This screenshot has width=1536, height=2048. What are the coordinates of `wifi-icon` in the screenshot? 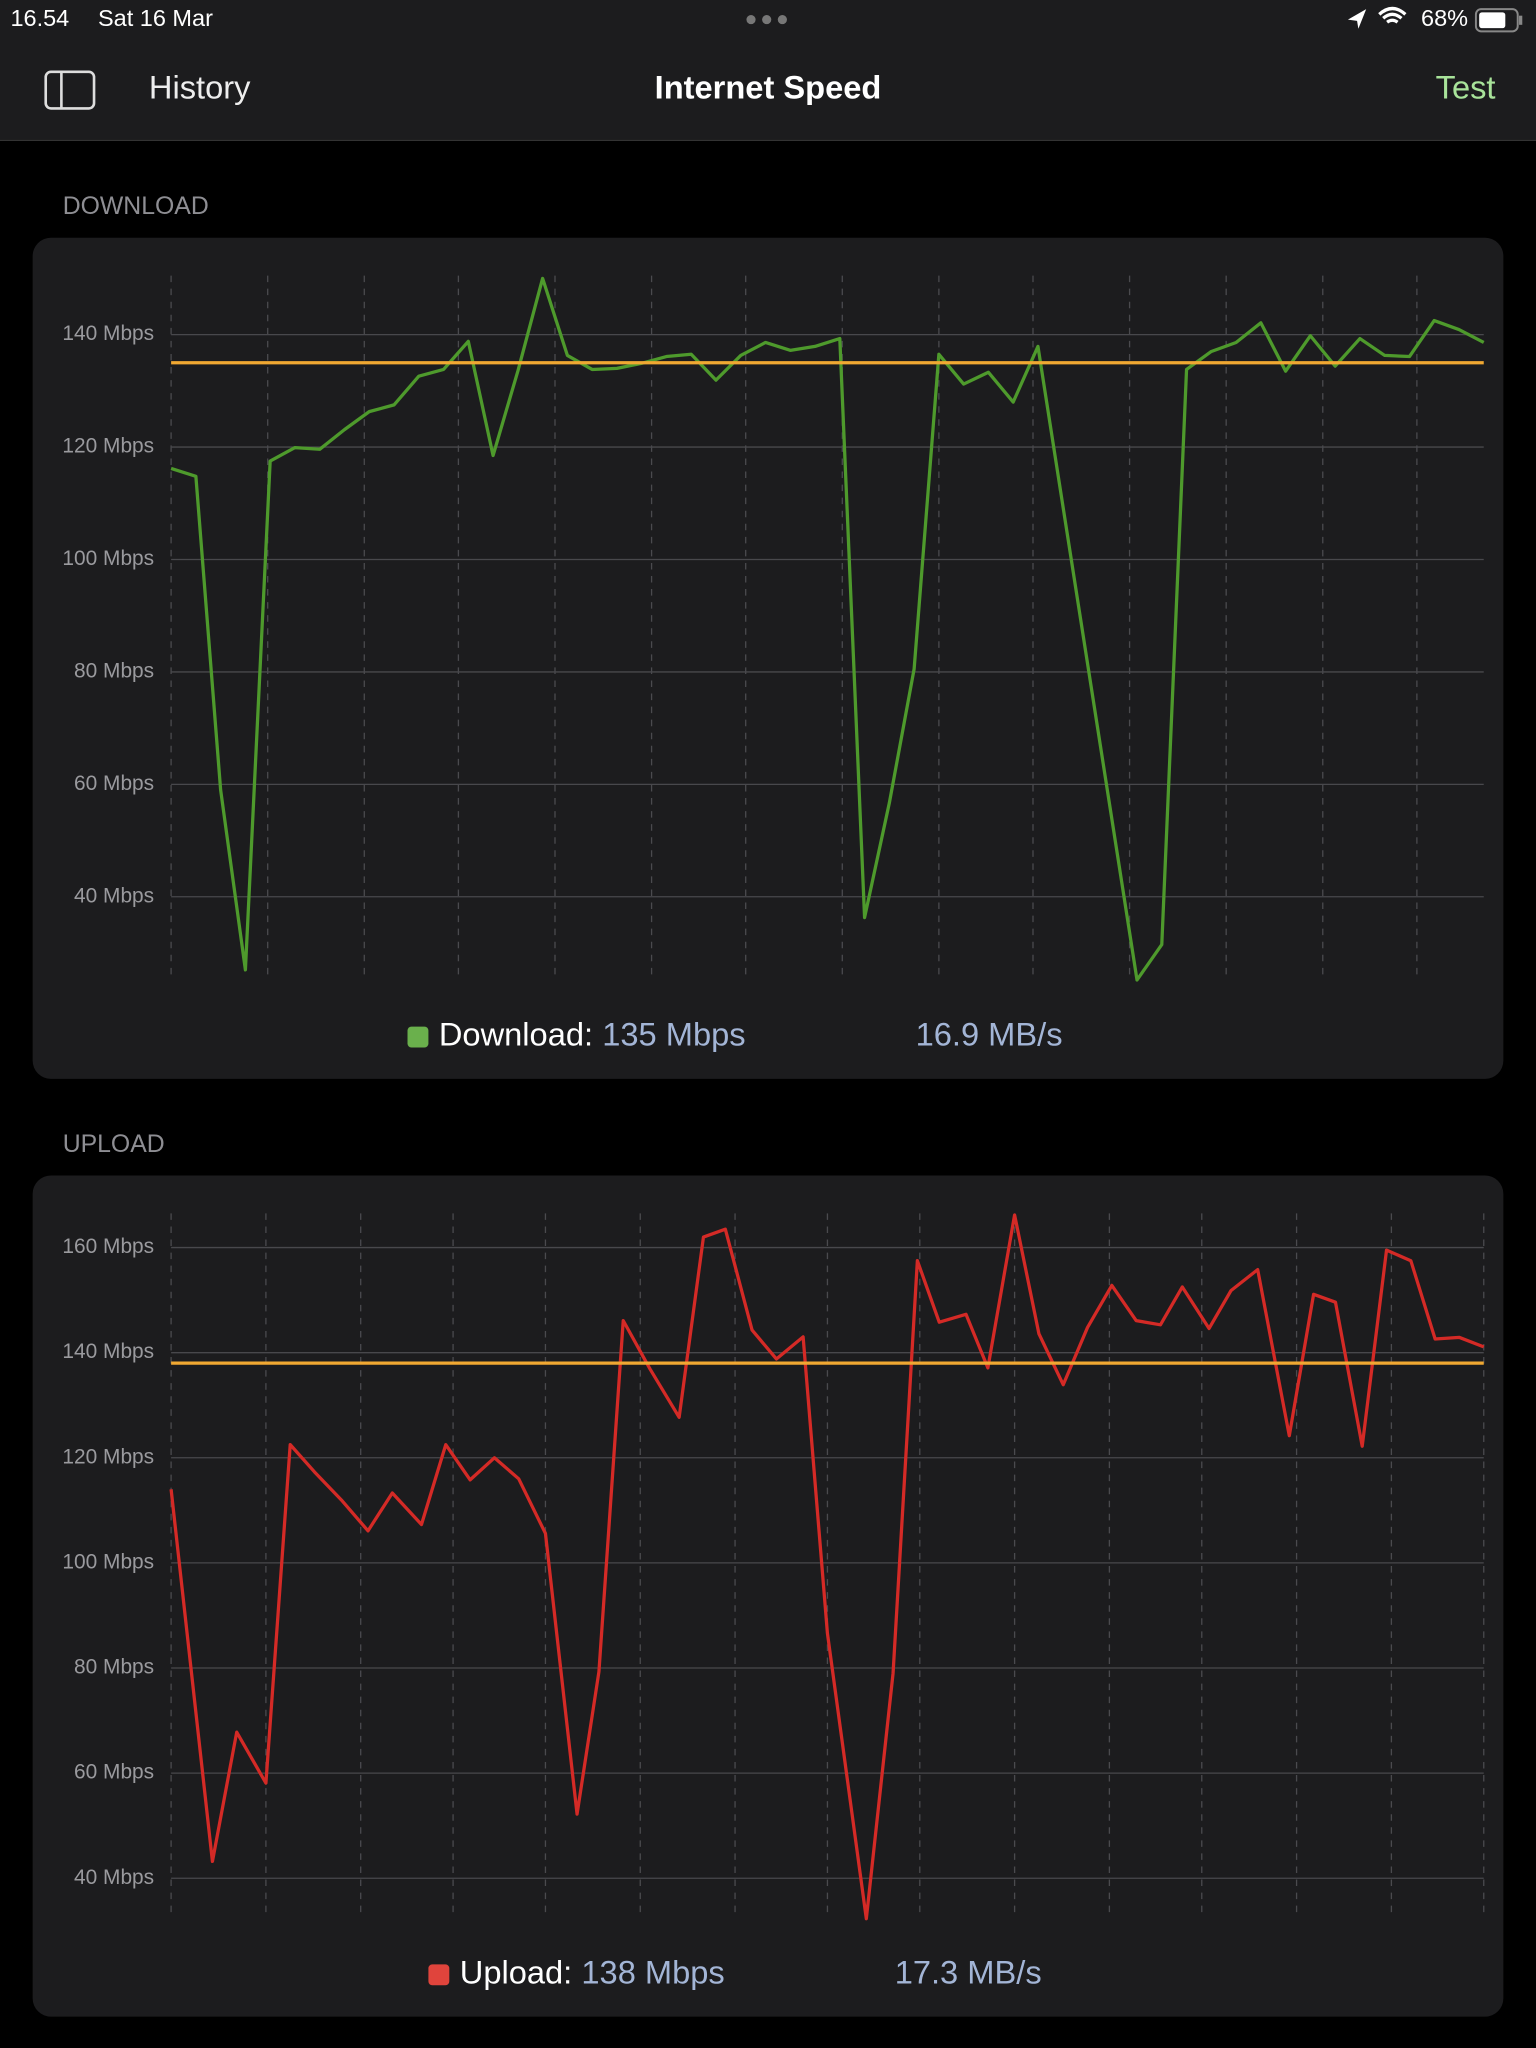 It's located at (1392, 15).